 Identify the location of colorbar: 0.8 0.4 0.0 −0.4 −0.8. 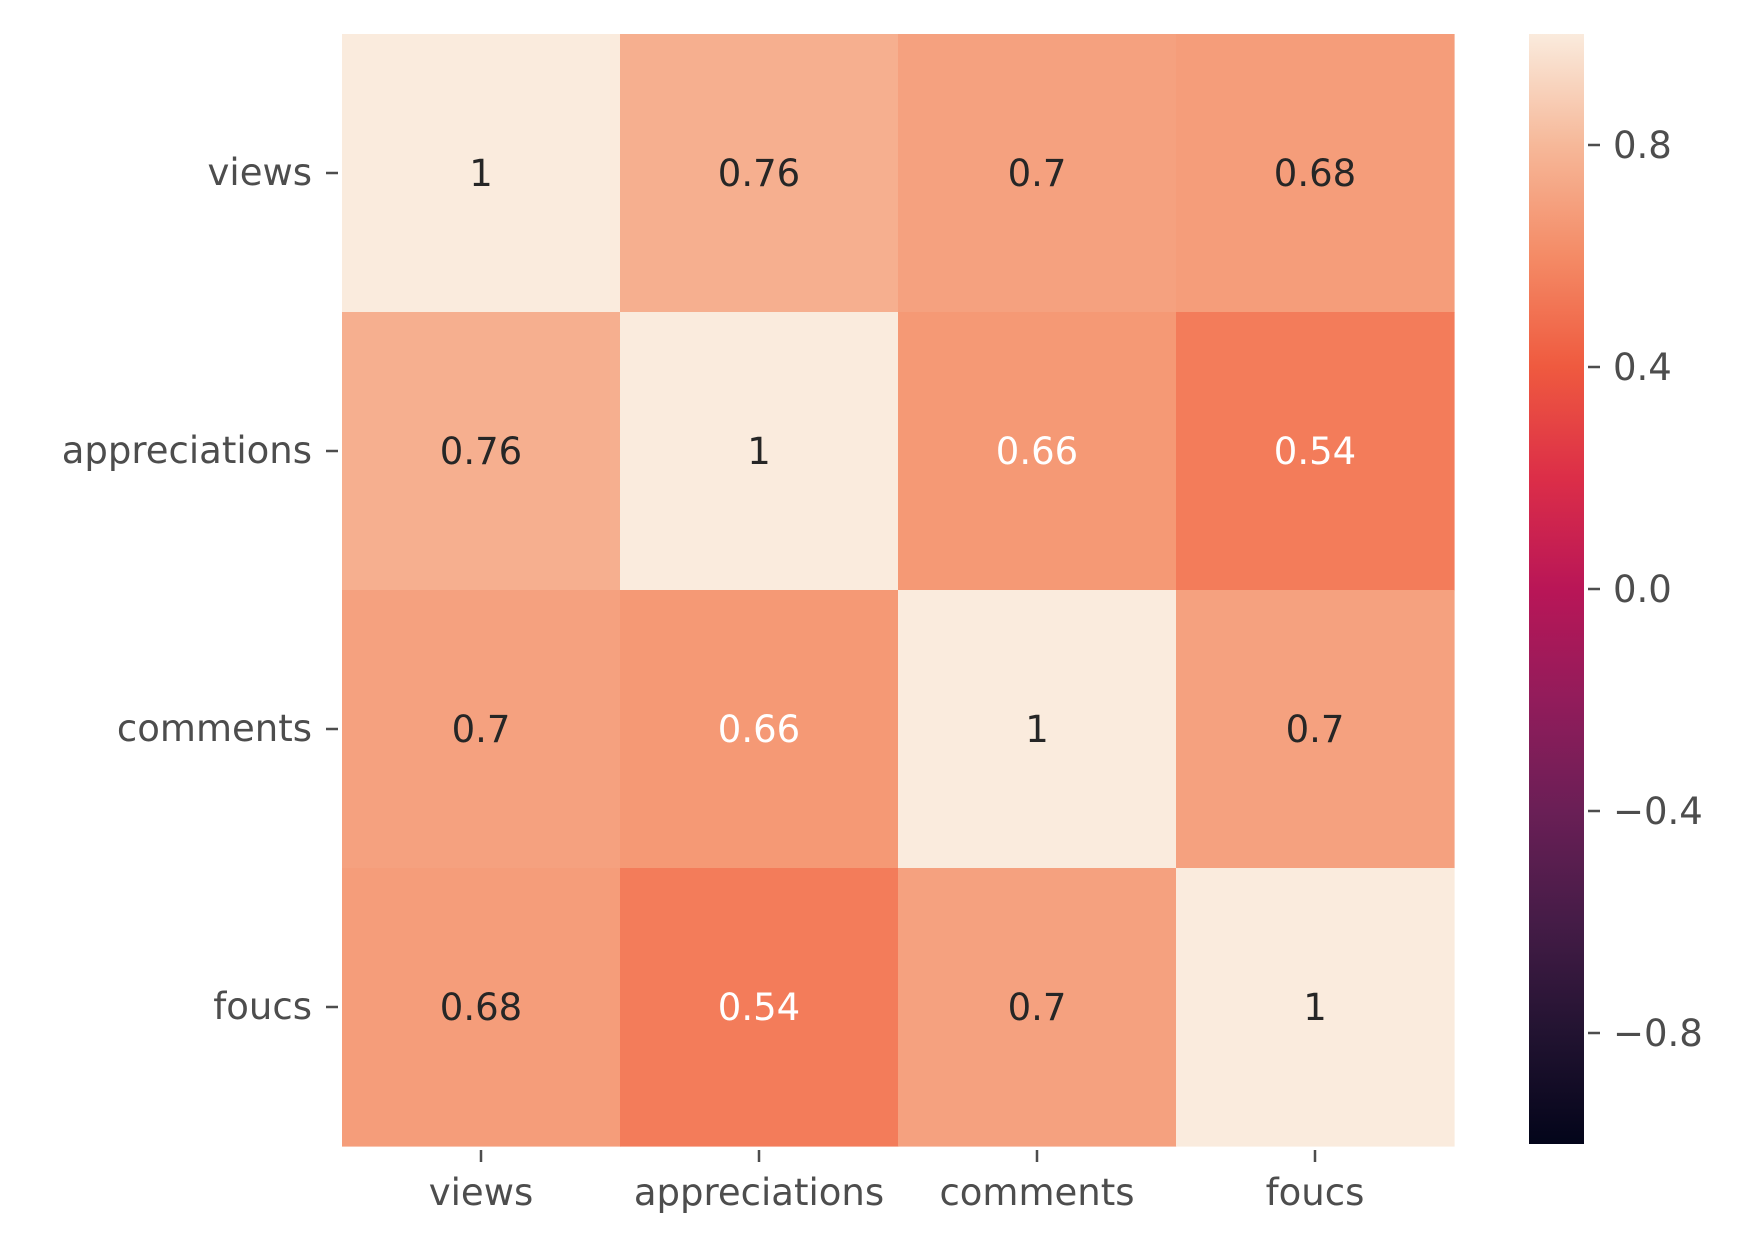
(1616, 589).